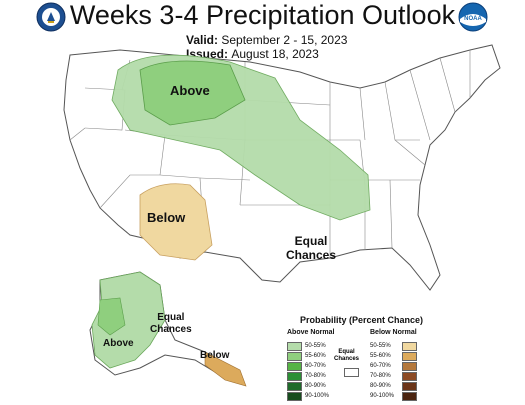 Image resolution: width=525 pixels, height=405 pixels. Describe the element at coordinates (190, 90) in the screenshot. I see `label-above-main: Above` at that location.